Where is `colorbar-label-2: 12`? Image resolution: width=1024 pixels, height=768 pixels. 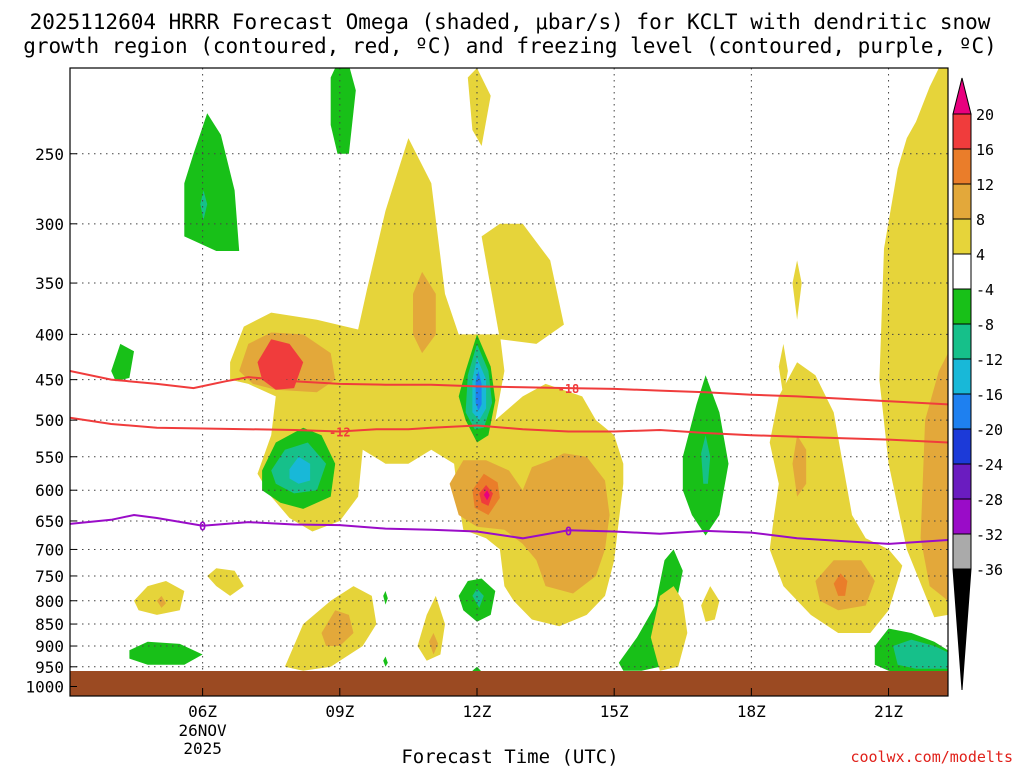
colorbar-label-2: 12 is located at coordinates (985, 185).